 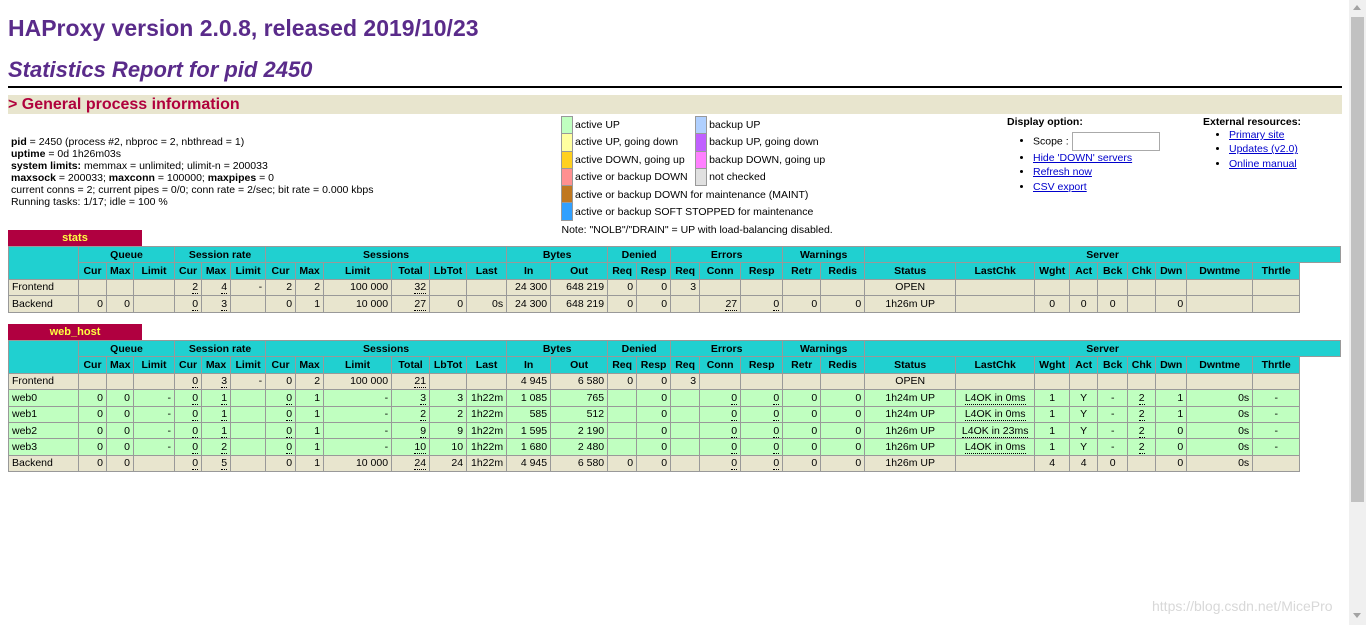 I want to click on column-header: Req, so click(x=622, y=271).